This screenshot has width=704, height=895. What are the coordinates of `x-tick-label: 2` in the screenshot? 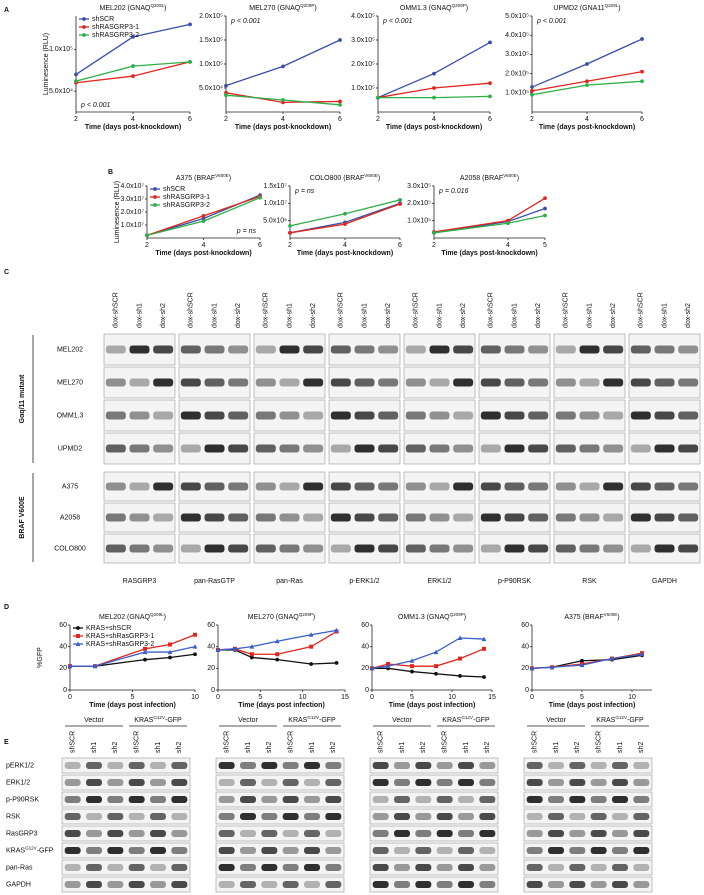 It's located at (147, 245).